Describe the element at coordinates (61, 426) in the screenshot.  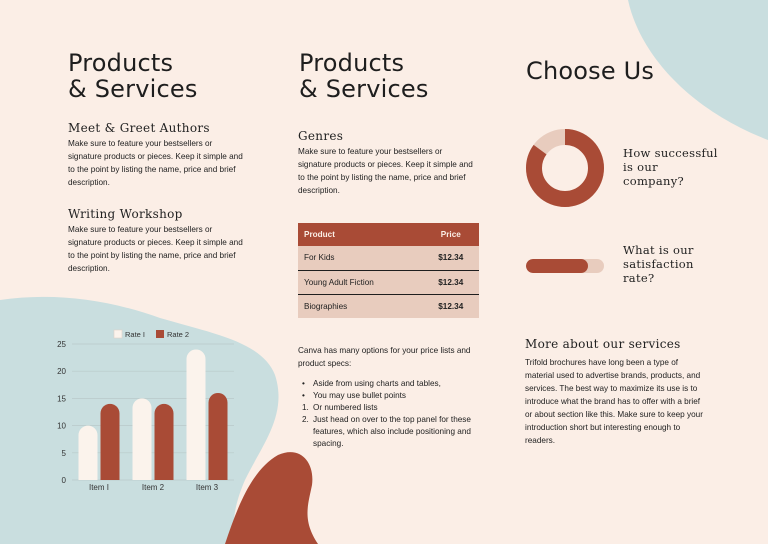
I see `y-tick-label: 10` at that location.